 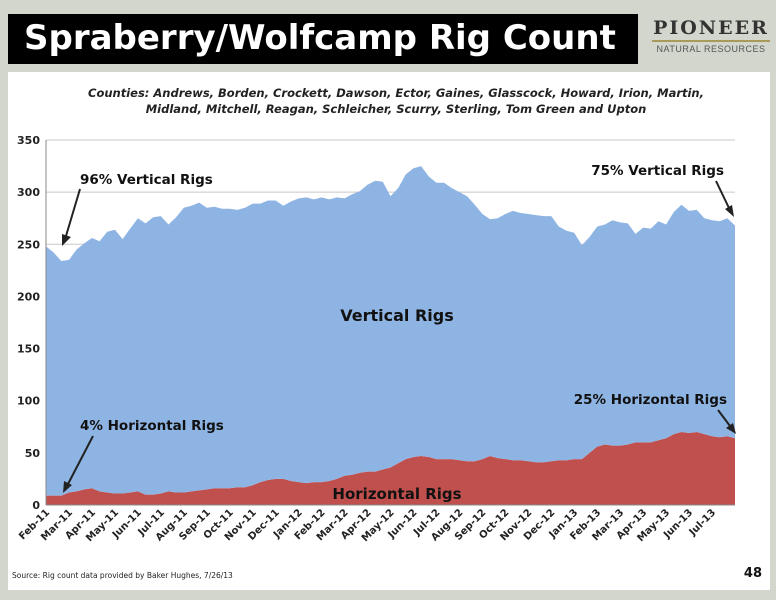 I want to click on logo-main-text: PIONEER, so click(x=711, y=28).